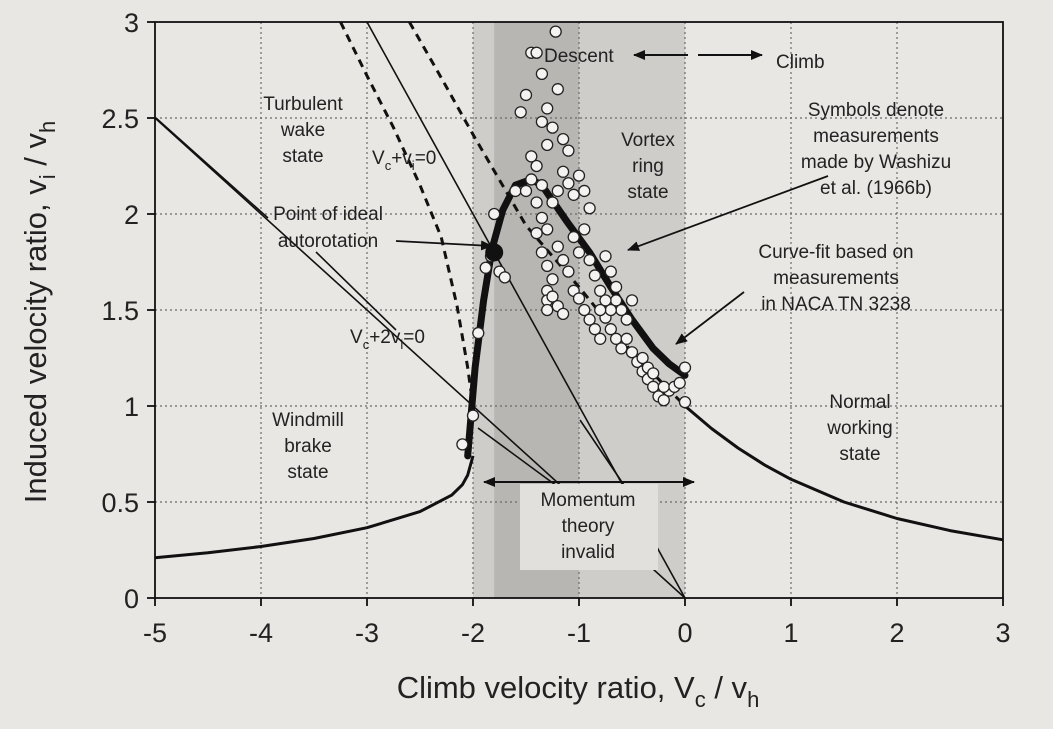 Image resolution: width=1053 pixels, height=729 pixels. I want to click on climb-label: Climb, so click(800, 62).